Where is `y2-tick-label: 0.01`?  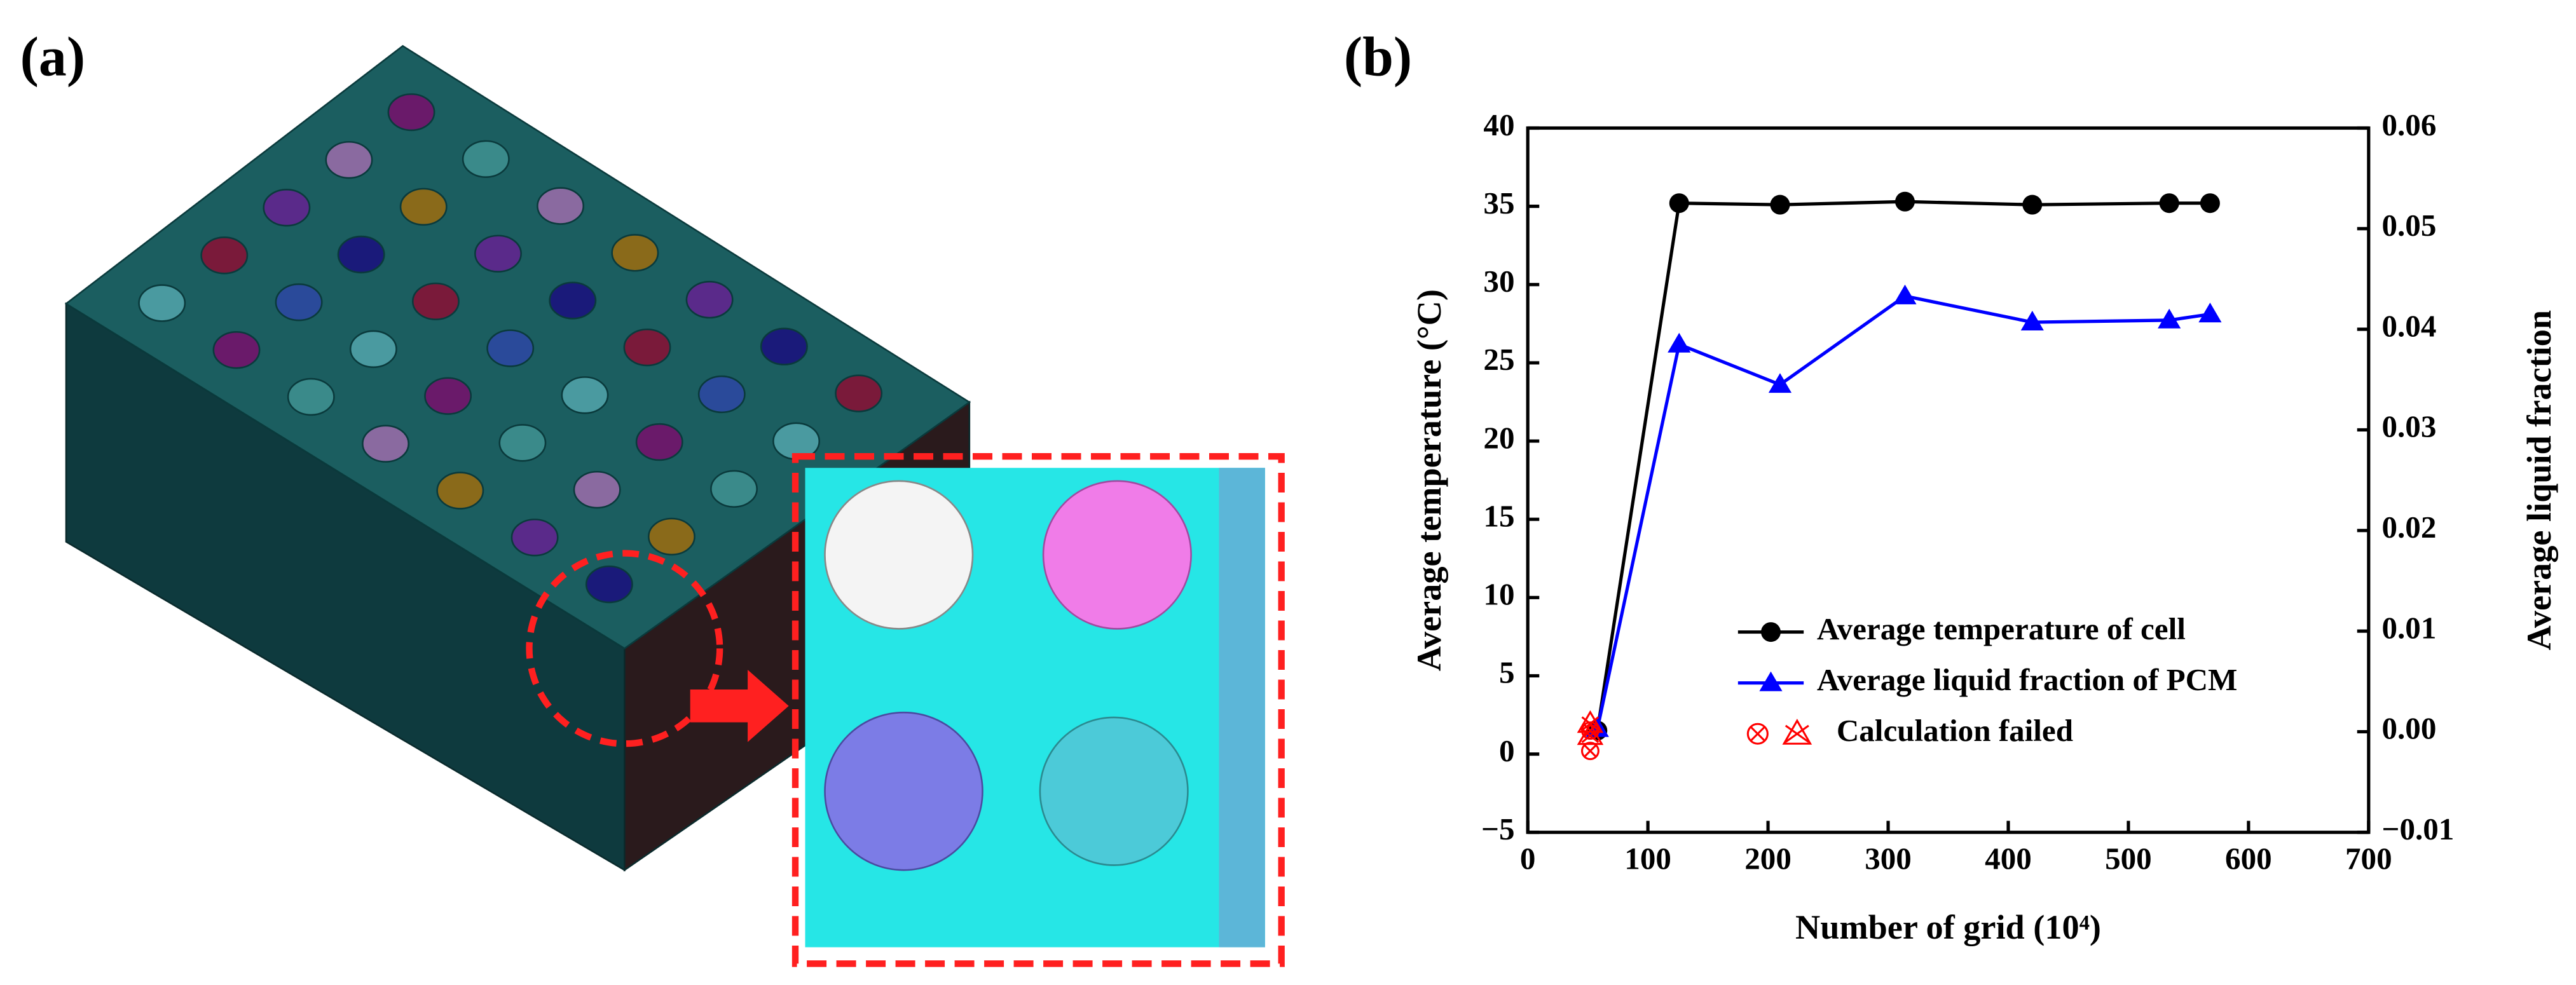
y2-tick-label: 0.01 is located at coordinates (2409, 627).